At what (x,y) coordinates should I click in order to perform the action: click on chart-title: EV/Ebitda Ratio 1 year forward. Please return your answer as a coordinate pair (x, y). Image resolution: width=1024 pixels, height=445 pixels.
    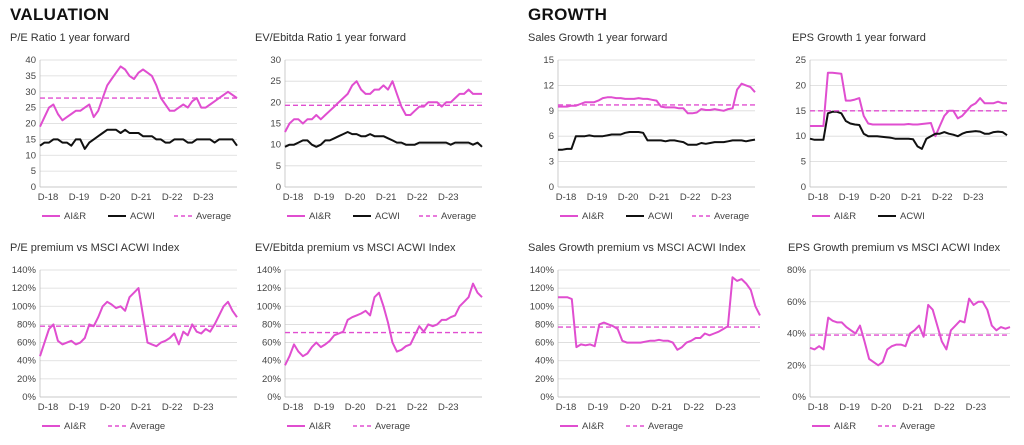
    Looking at the image, I should click on (331, 38).